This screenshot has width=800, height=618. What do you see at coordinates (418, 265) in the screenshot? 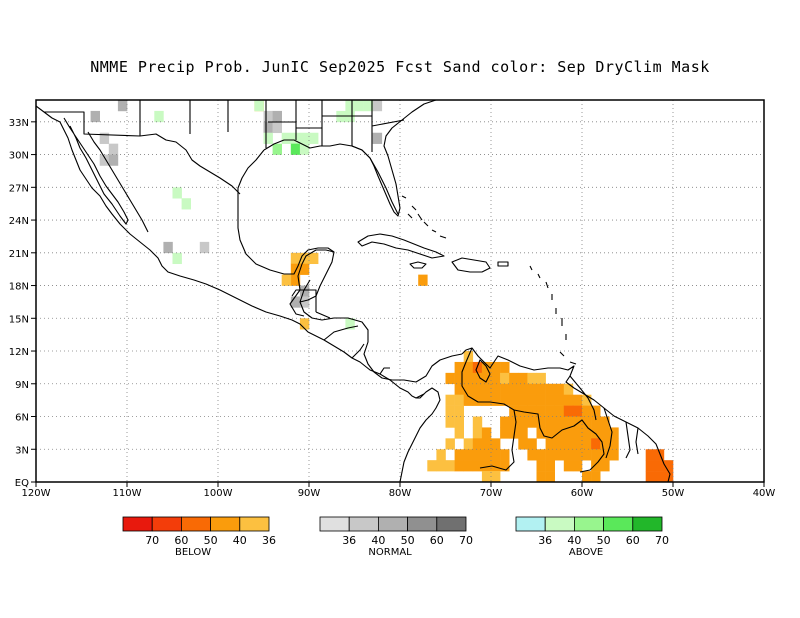
I see `jamaica` at bounding box center [418, 265].